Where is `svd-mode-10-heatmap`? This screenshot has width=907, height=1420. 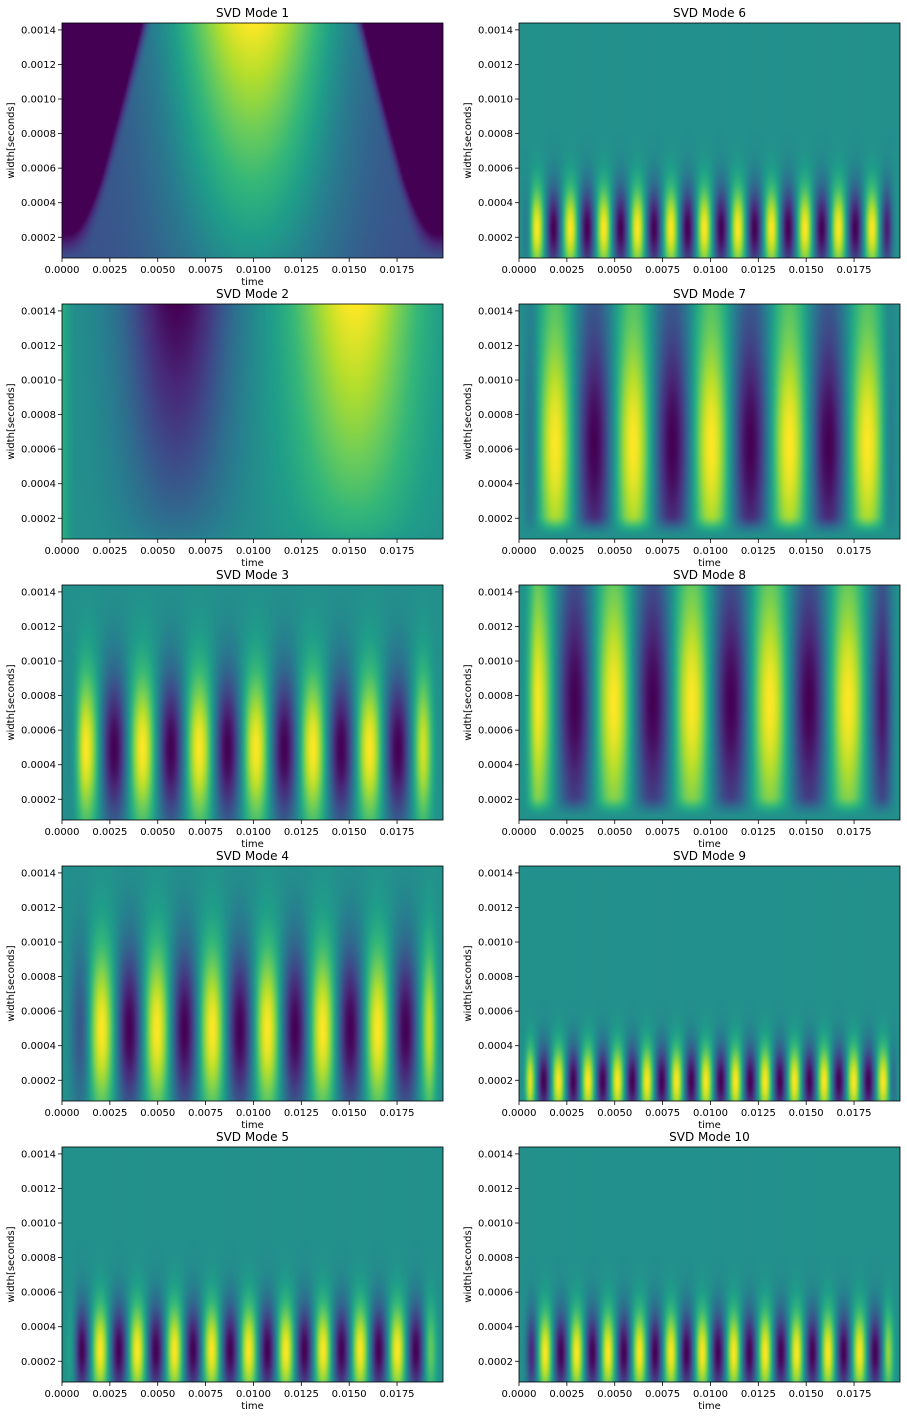 svd-mode-10-heatmap is located at coordinates (709, 1264).